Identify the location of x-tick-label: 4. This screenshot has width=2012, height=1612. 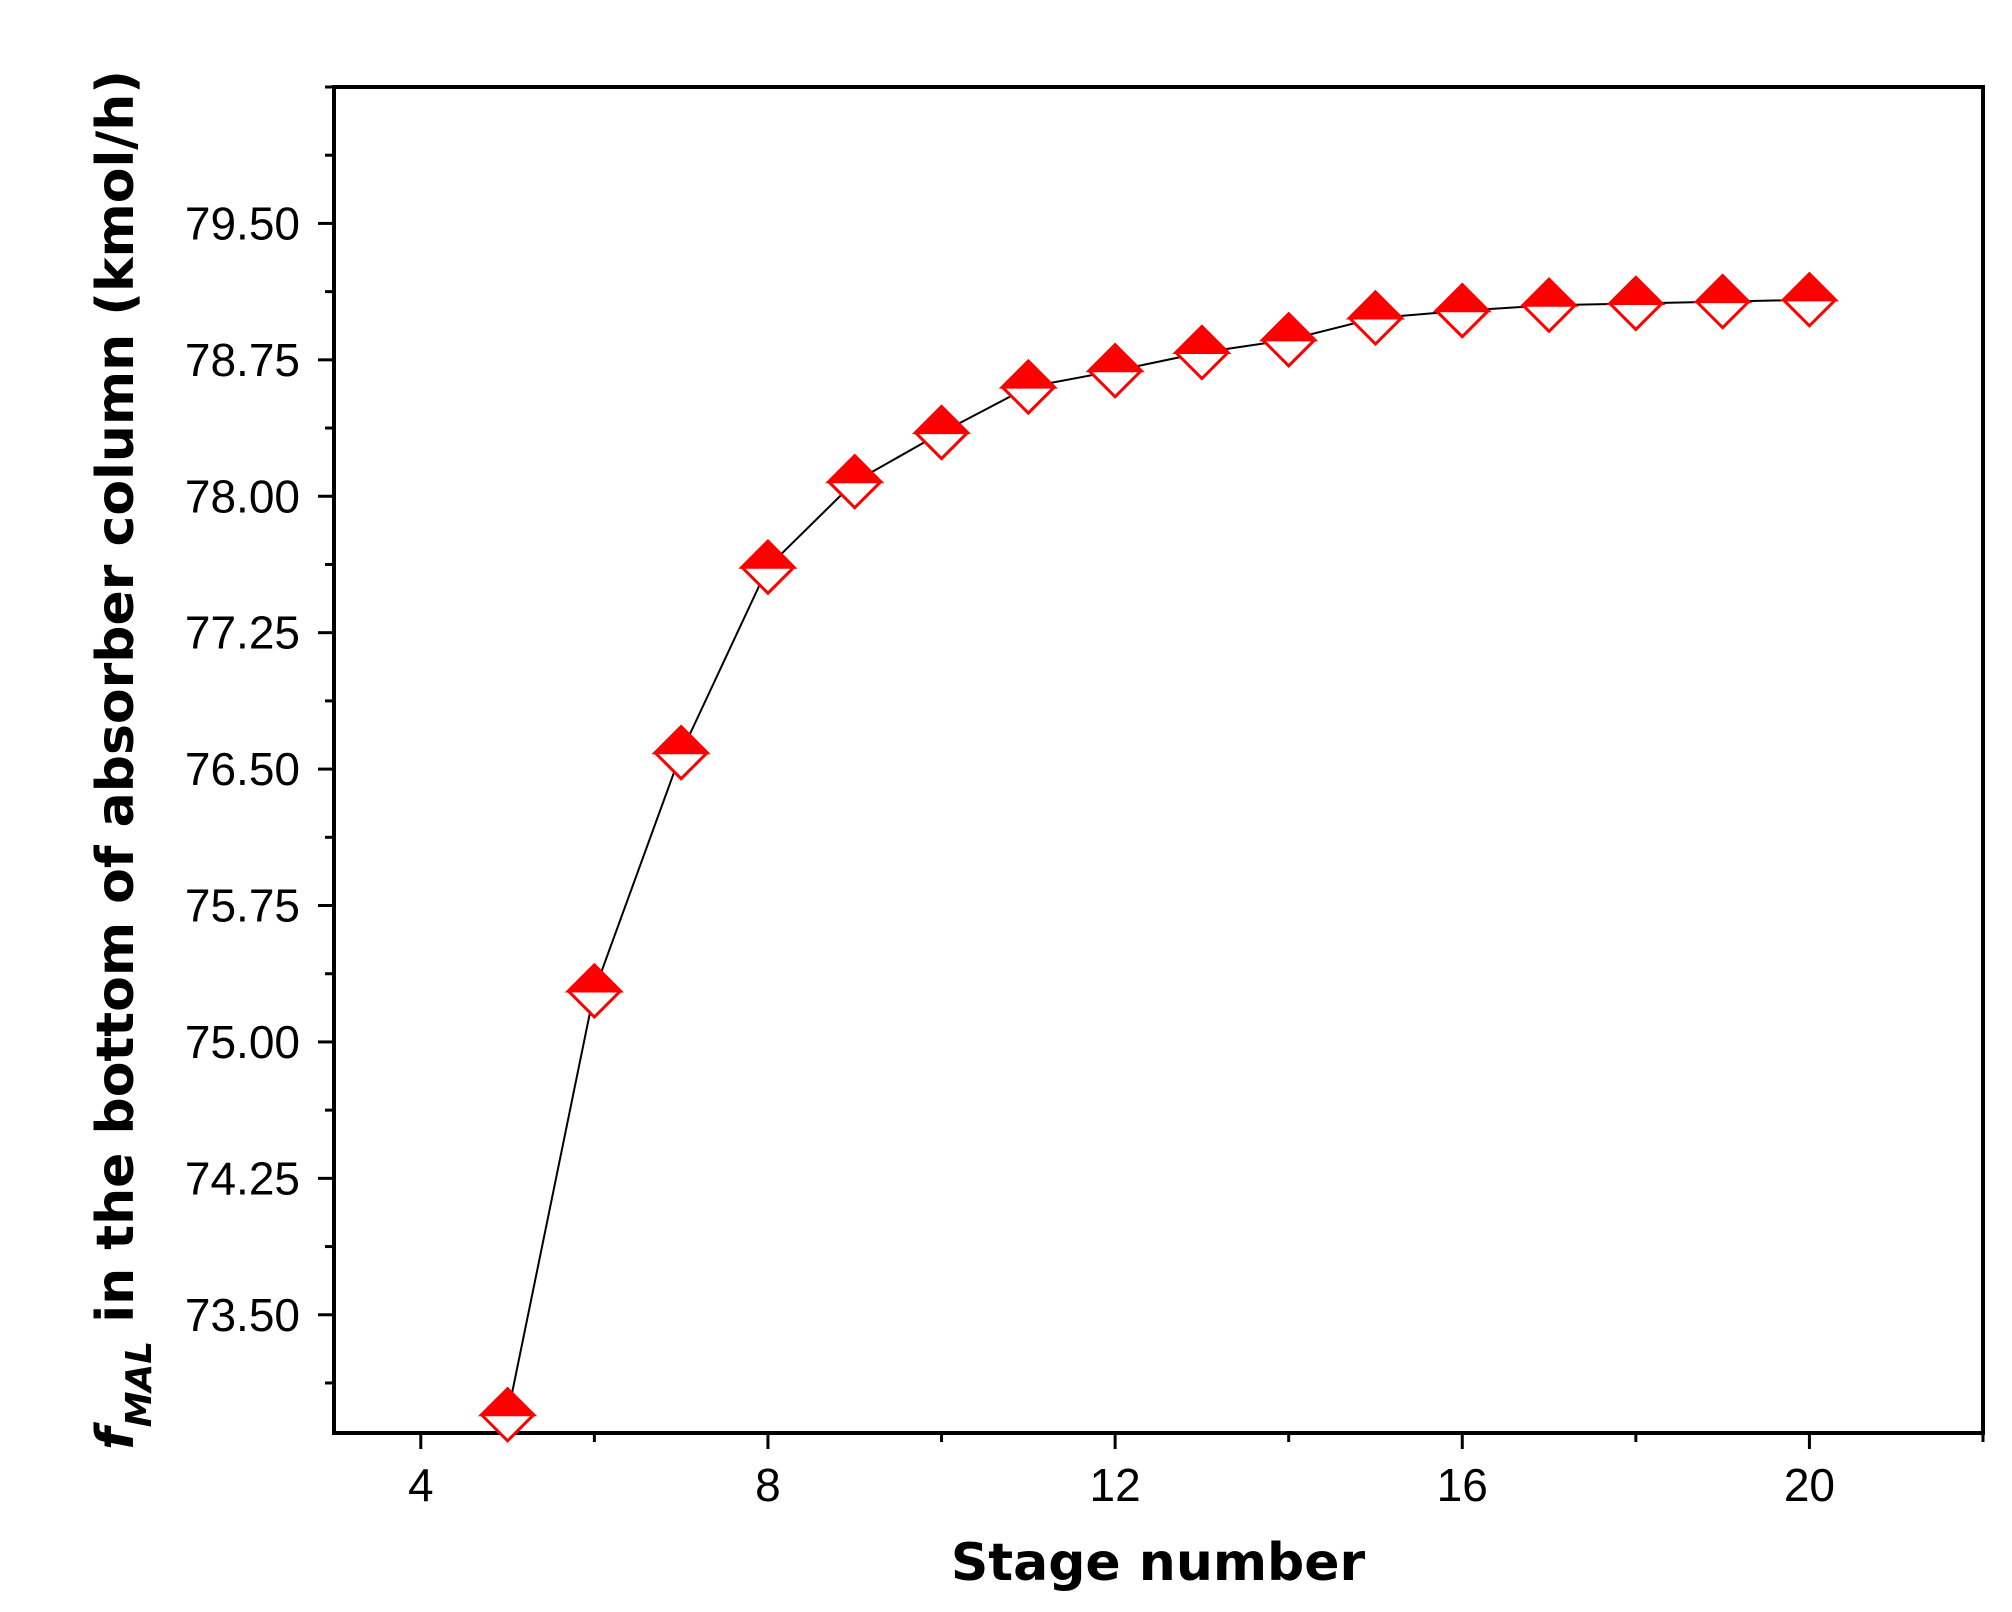
(421, 1485).